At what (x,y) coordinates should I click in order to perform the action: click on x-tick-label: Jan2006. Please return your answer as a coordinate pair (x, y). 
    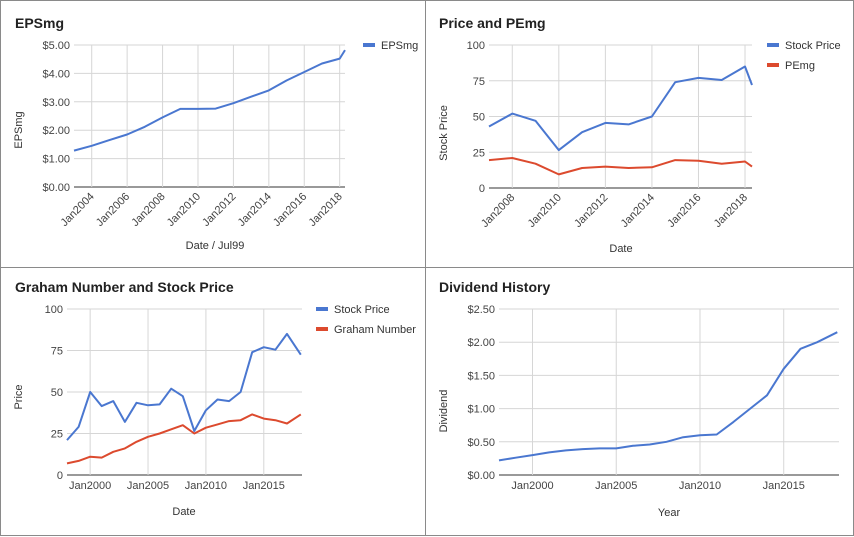
    Looking at the image, I should click on (113, 210).